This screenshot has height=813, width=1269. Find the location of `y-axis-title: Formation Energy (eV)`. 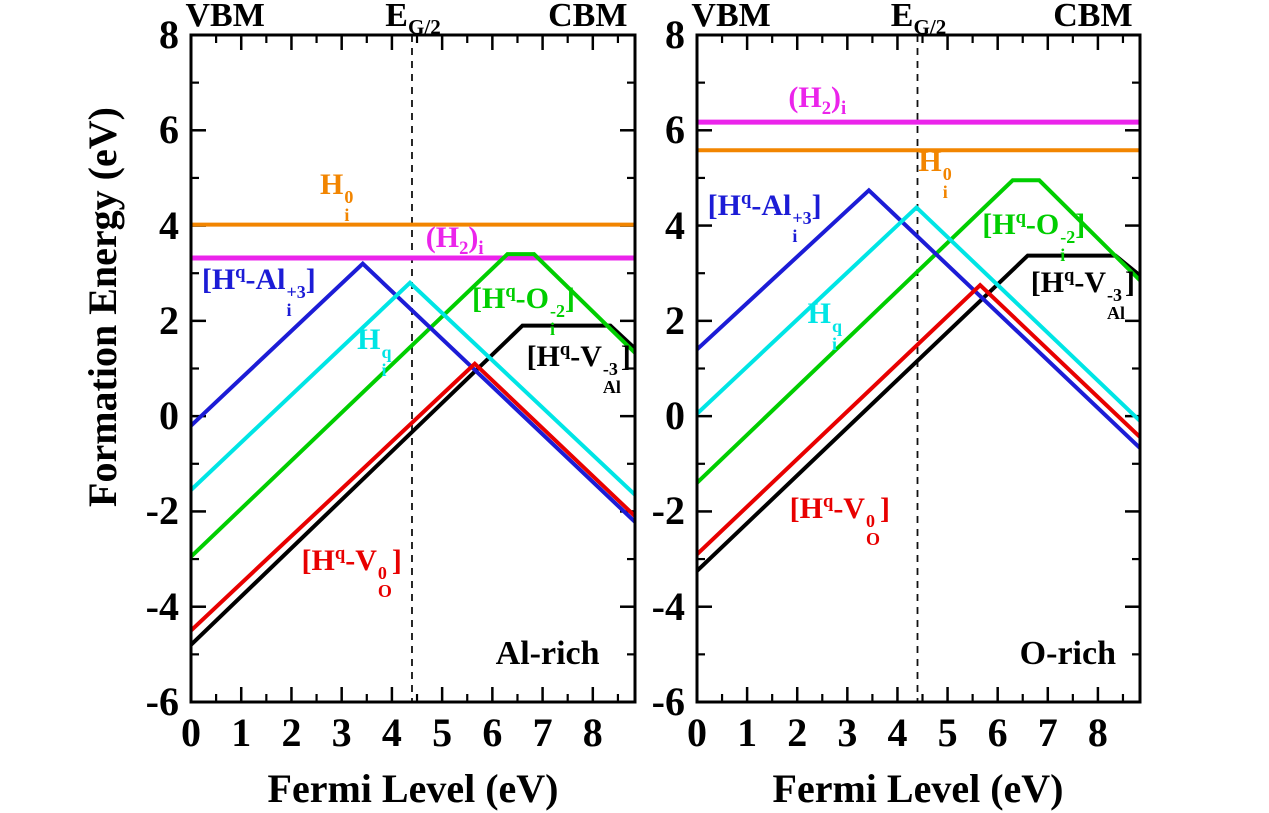

y-axis-title: Formation Energy (eV) is located at coordinates (102, 307).